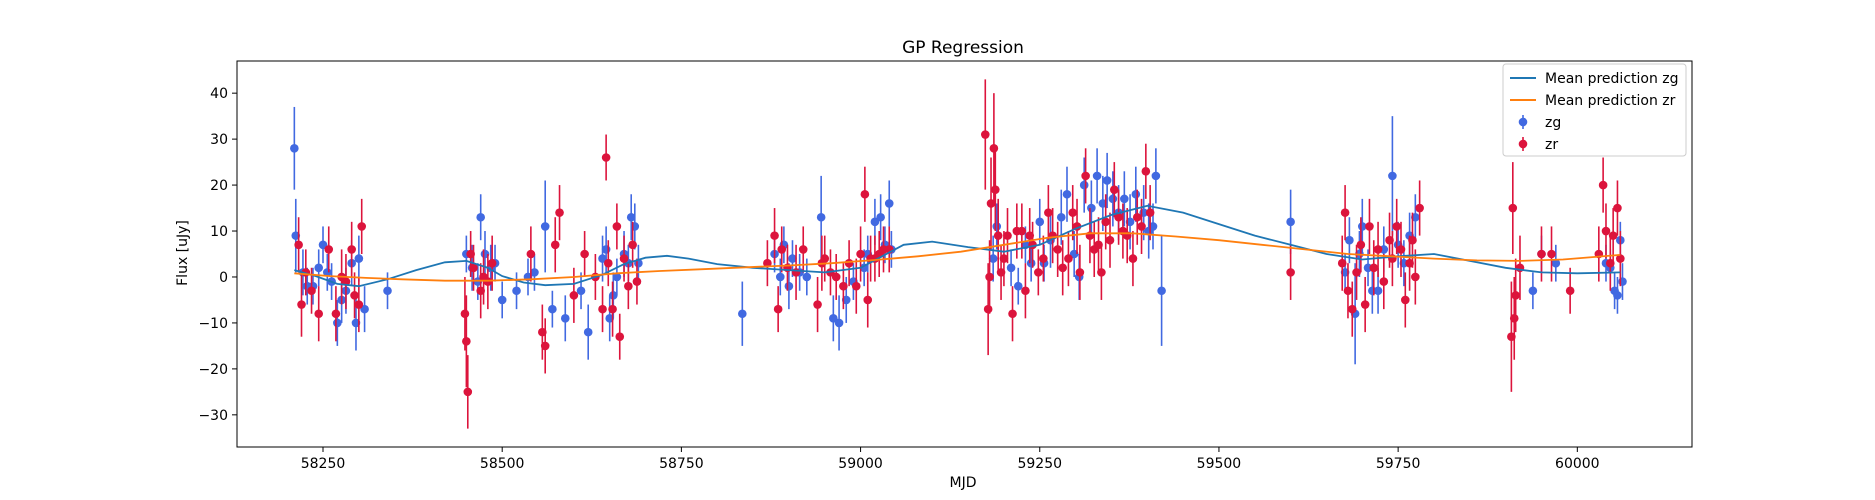 Image resolution: width=1875 pixels, height=500 pixels. Describe the element at coordinates (1551, 145) in the screenshot. I see `legend-label: zr` at that location.